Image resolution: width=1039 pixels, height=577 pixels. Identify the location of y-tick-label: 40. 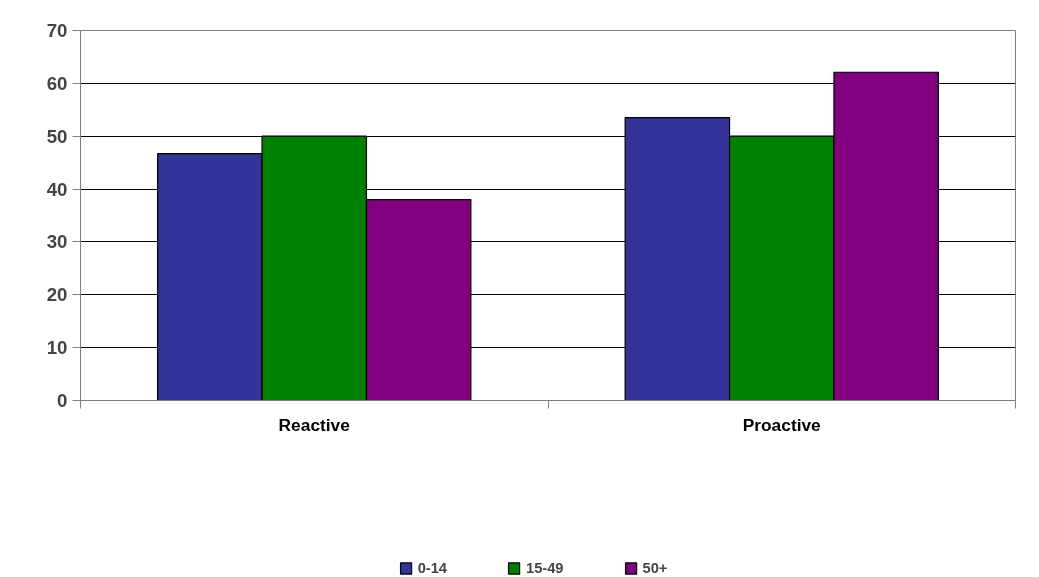
(57, 189).